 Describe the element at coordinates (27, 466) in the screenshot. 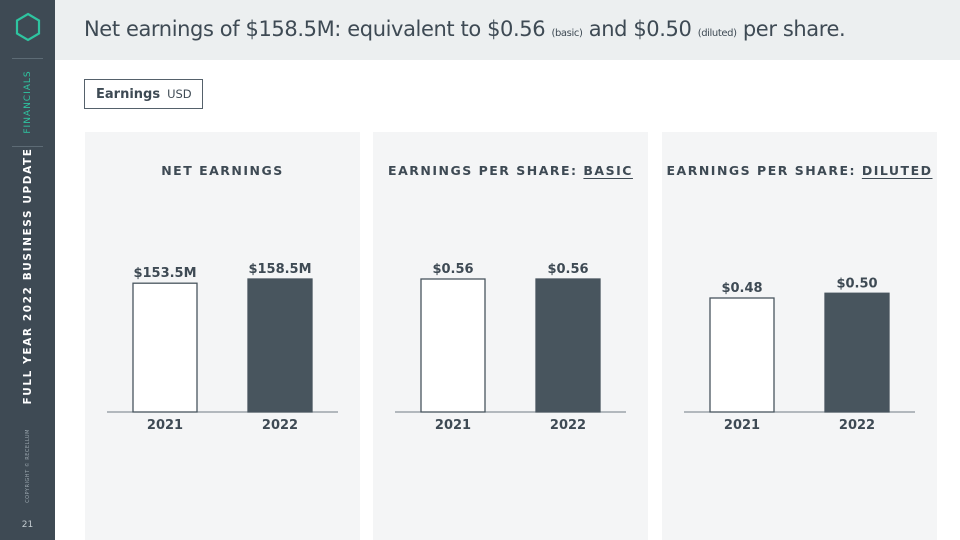

I see `copyright-notice: COPYRIGHT © RECELLUM` at that location.